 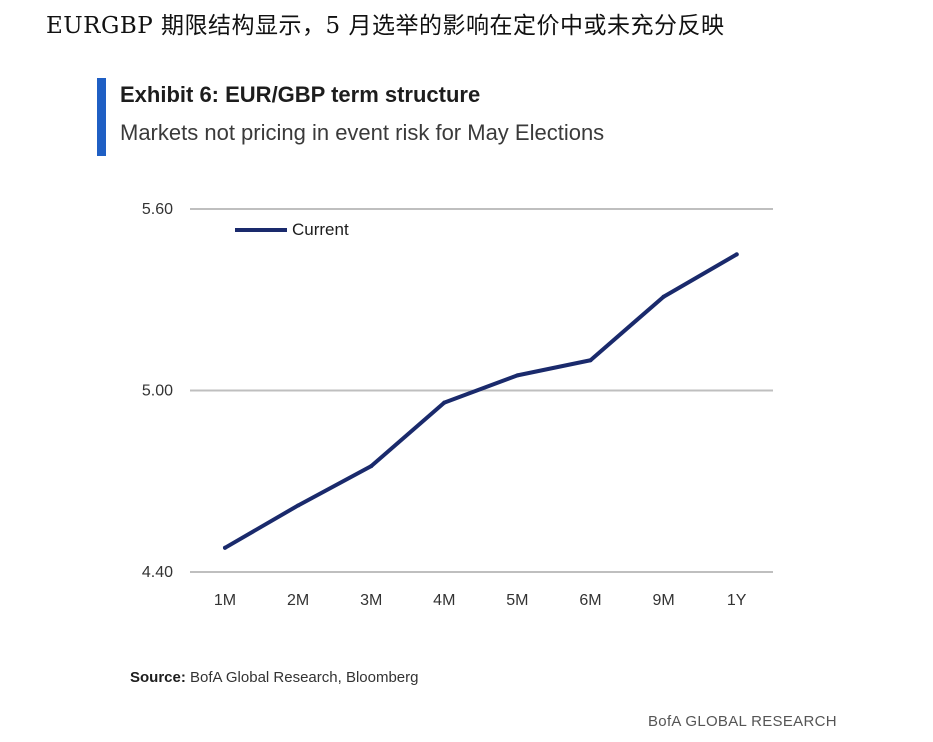 I want to click on x-tick-label: 6M, so click(x=590, y=600).